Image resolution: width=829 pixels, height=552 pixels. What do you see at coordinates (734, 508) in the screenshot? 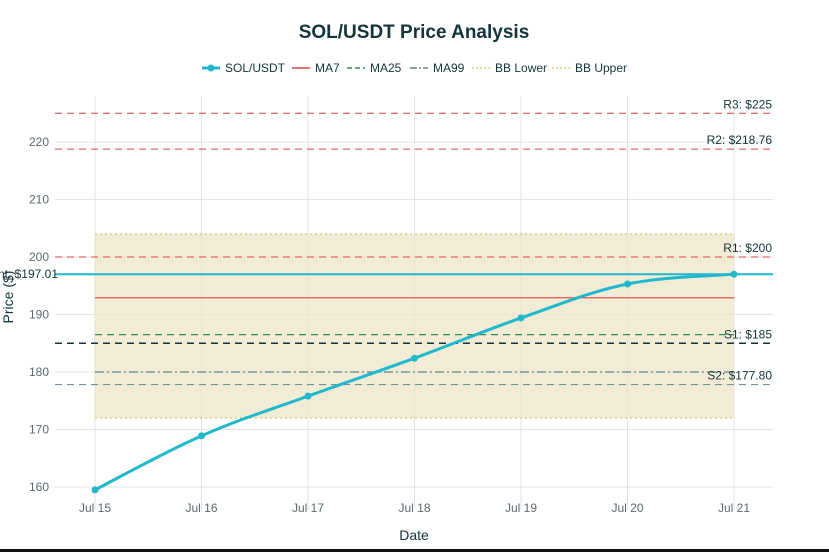
I see `x-tick-label: Jul 21` at bounding box center [734, 508].